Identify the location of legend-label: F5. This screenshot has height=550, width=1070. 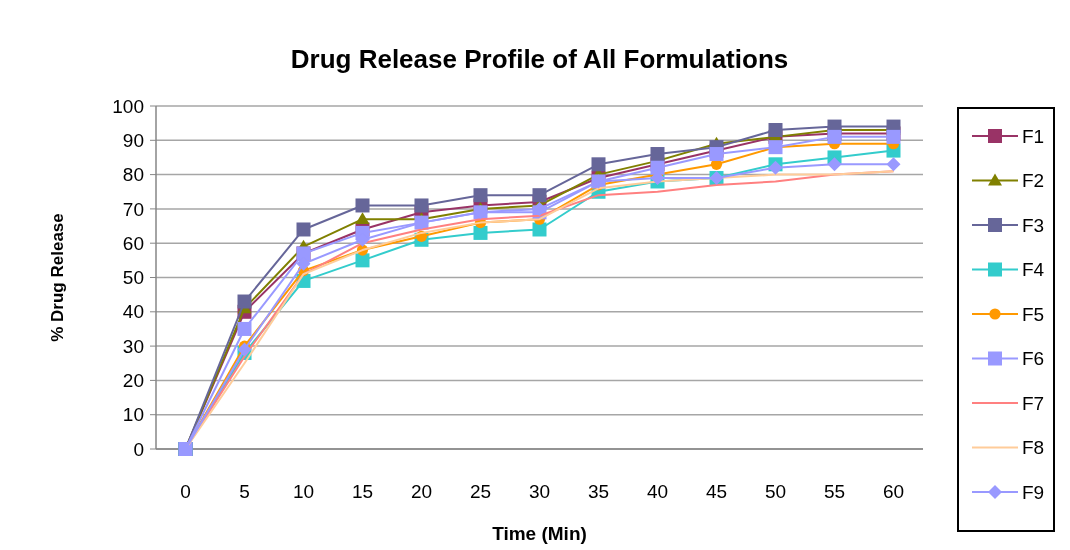
(1033, 314).